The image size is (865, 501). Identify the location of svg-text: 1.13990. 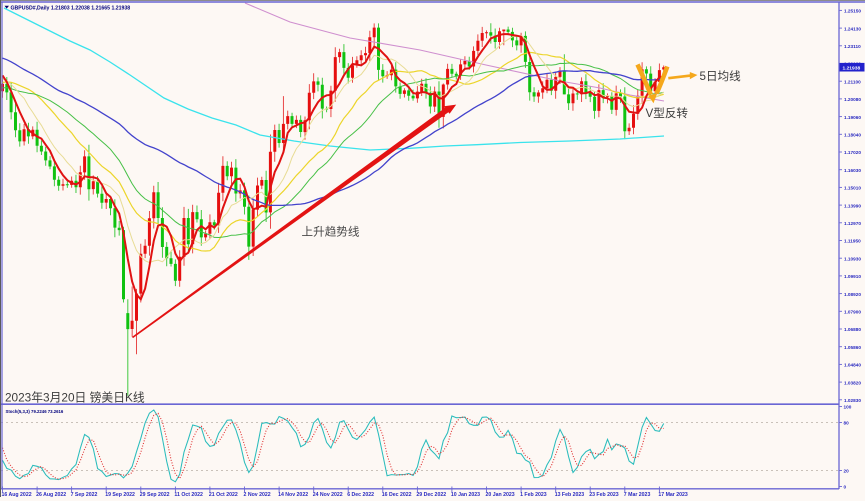
(852, 205).